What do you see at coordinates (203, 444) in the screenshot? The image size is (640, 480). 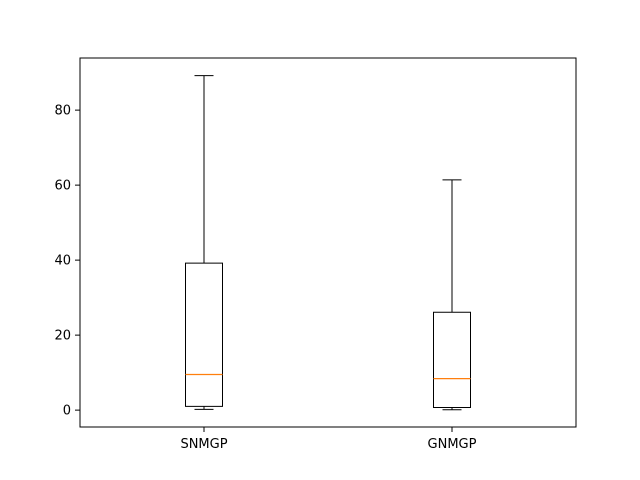 I see `x-tick-label: SNMGP` at bounding box center [203, 444].